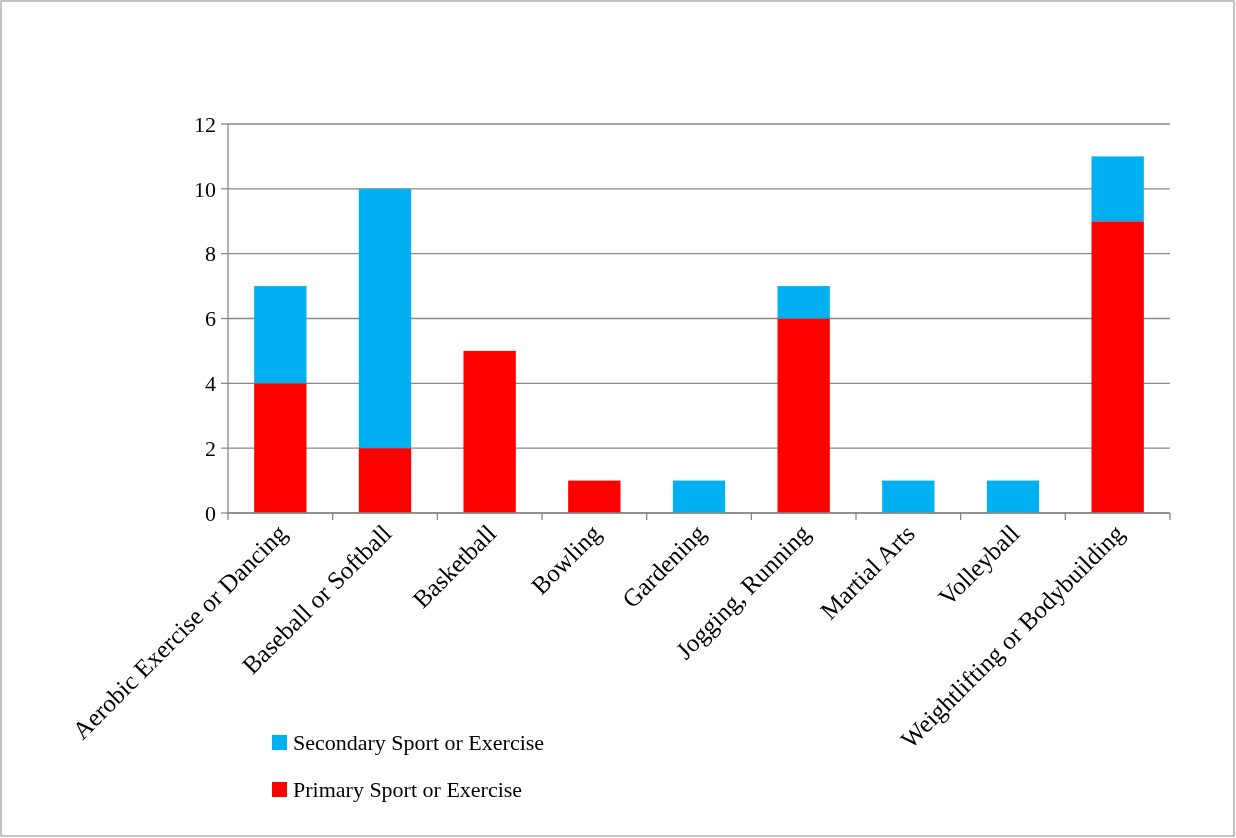 The image size is (1236, 838). I want to click on y-tick-label: 8, so click(210, 254).